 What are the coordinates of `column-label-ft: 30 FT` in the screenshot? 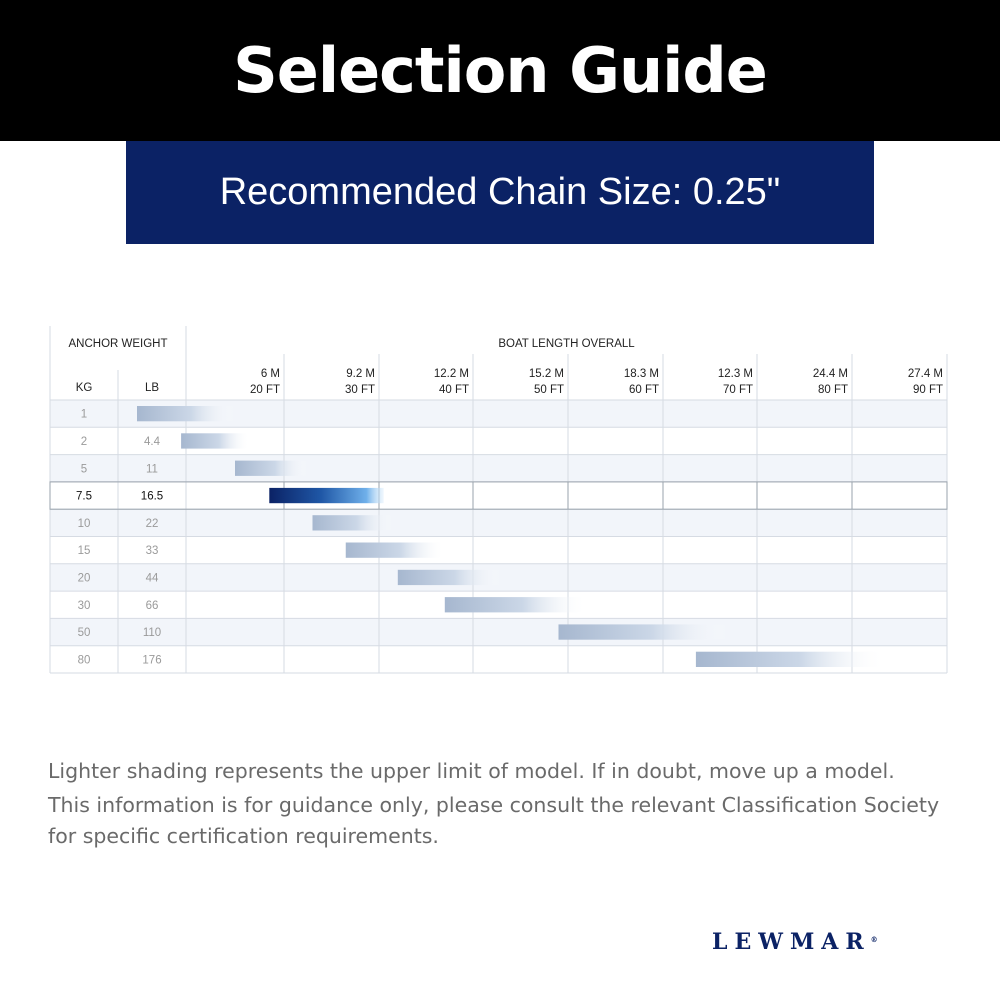 It's located at (360, 390).